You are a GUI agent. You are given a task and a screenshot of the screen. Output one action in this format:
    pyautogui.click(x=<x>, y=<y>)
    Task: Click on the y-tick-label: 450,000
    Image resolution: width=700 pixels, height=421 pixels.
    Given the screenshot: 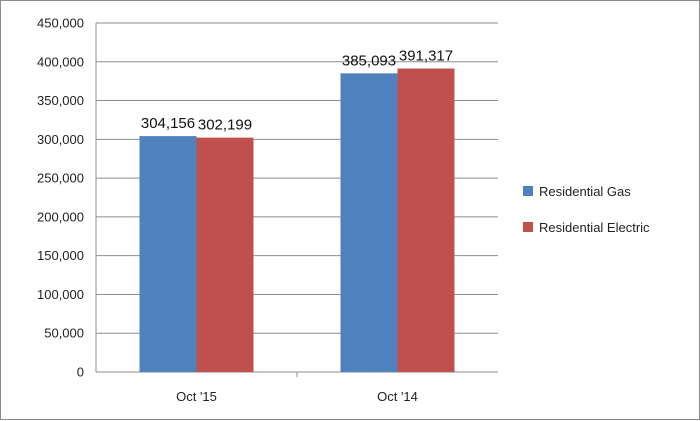 What is the action you would take?
    pyautogui.click(x=60, y=23)
    